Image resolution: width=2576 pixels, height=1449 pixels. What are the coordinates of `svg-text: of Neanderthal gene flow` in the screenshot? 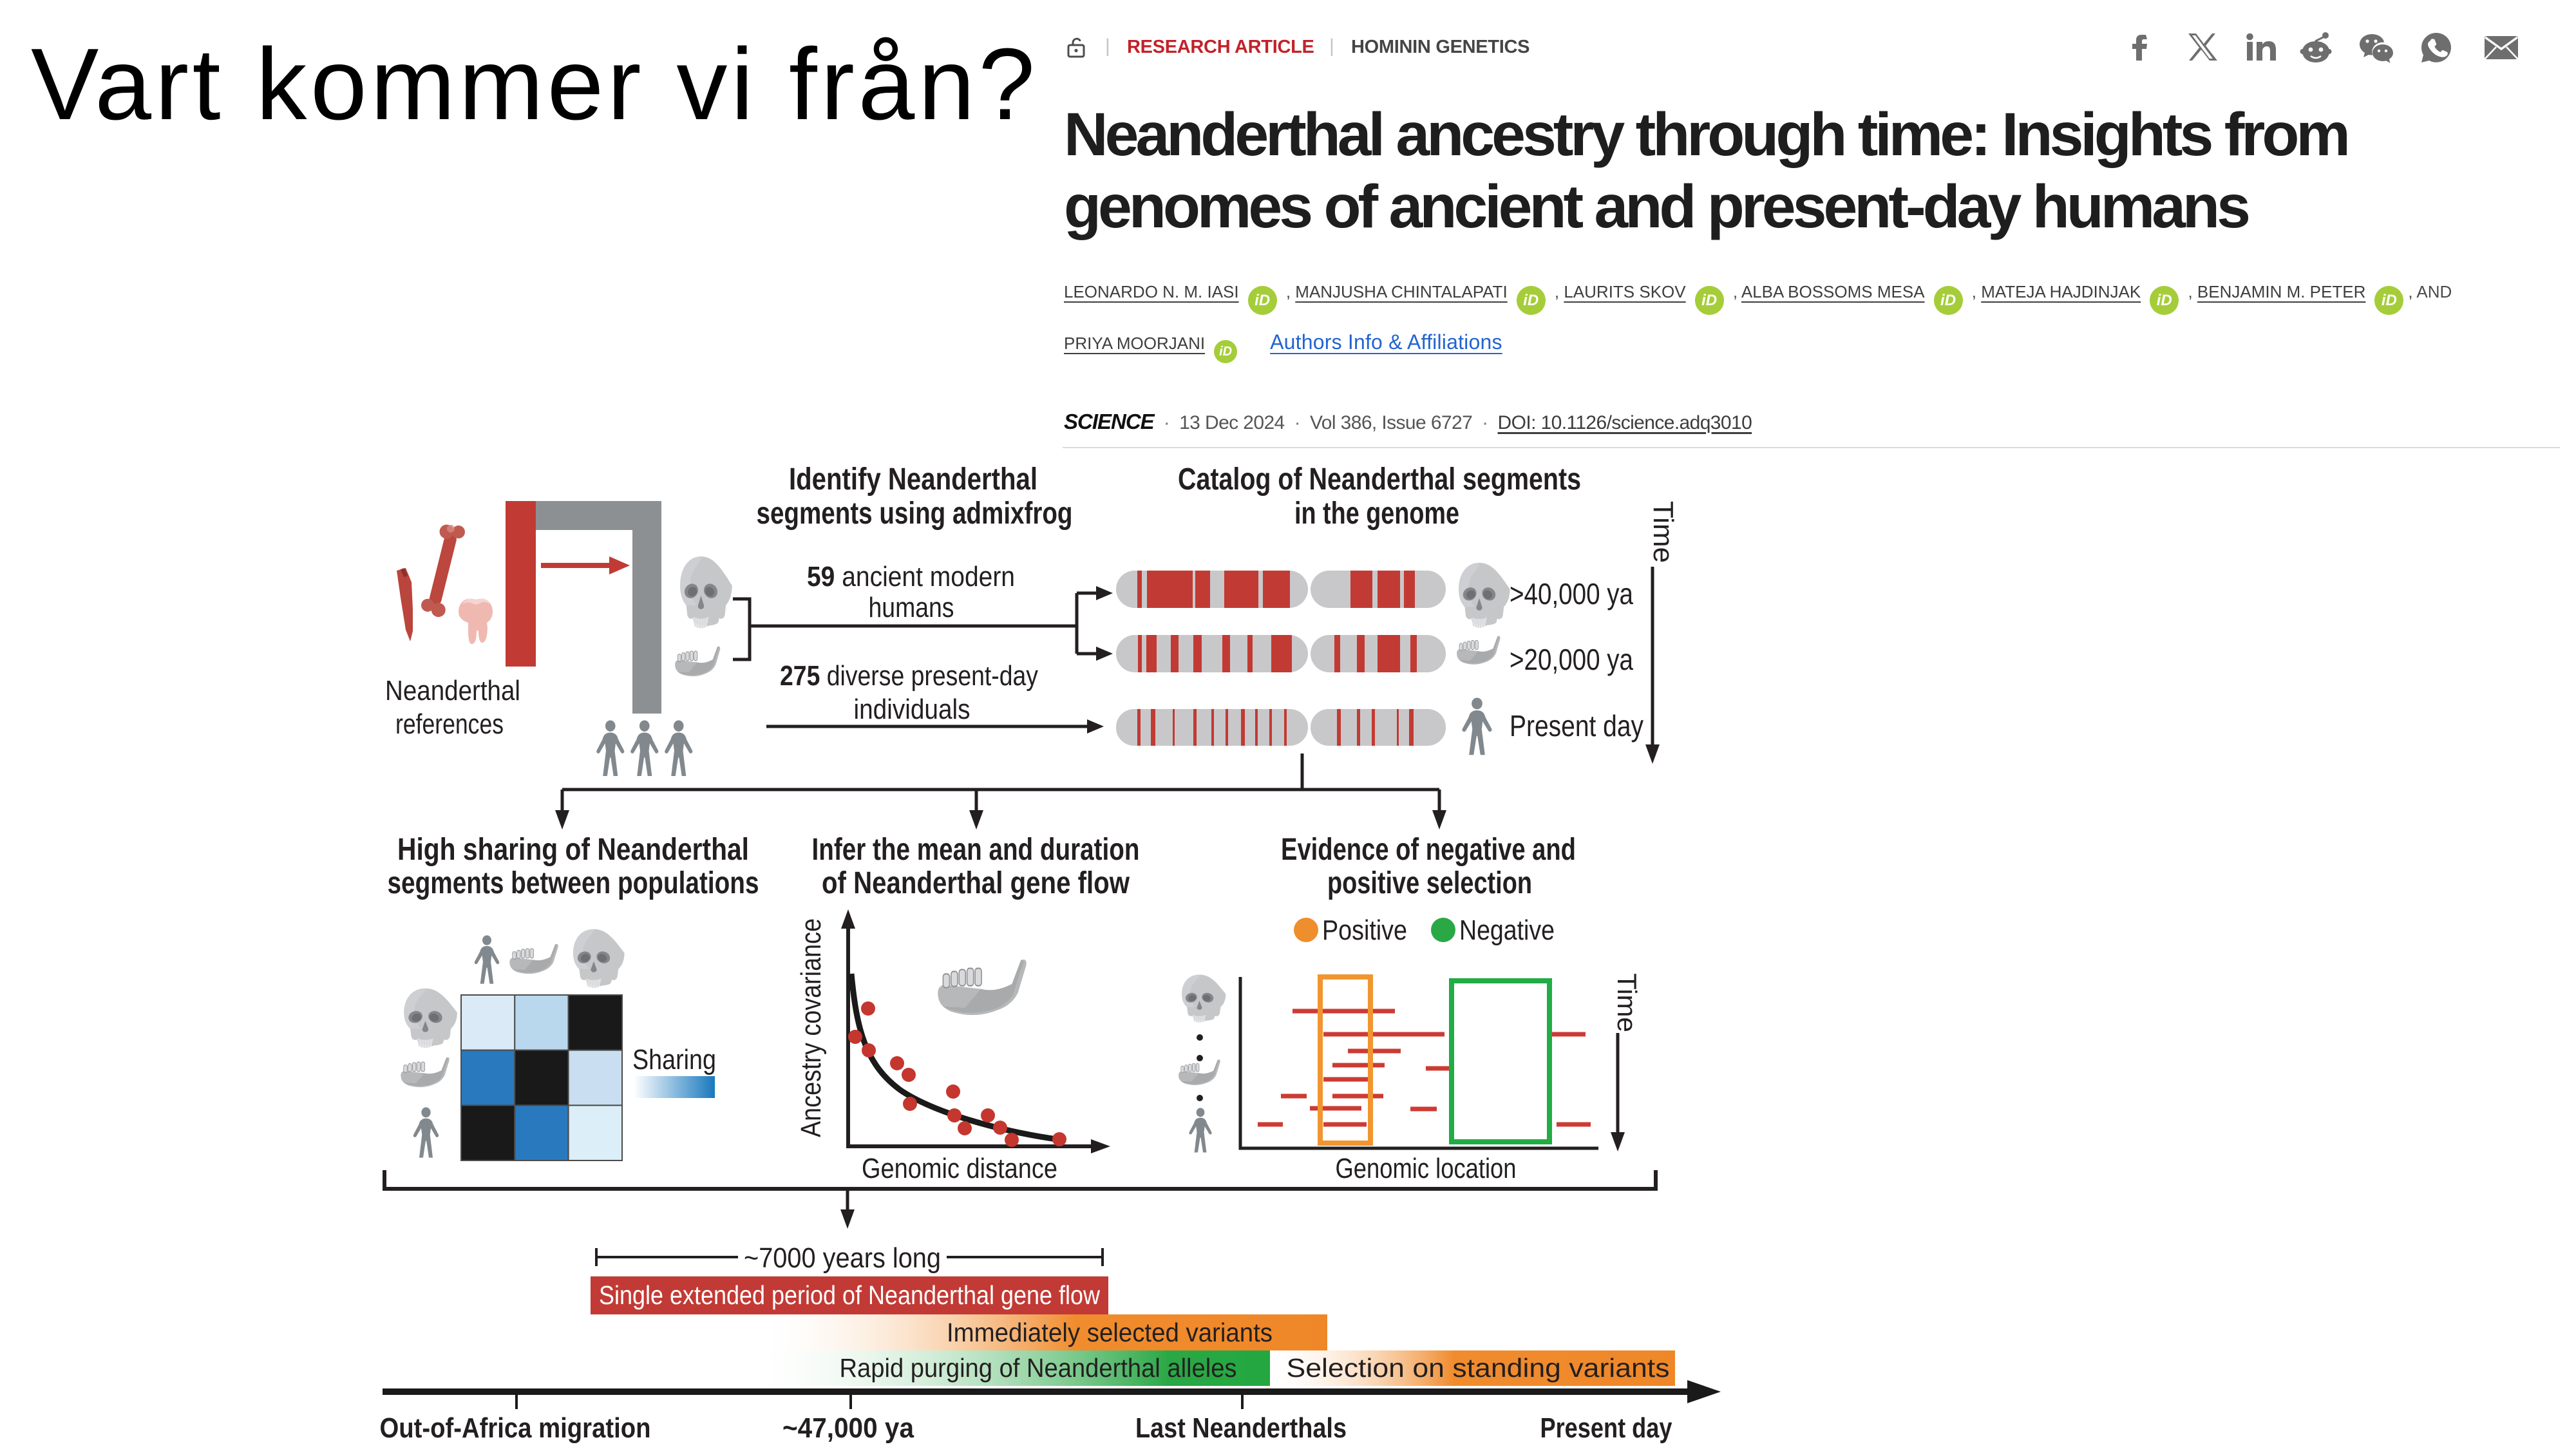 It's located at (976, 883).